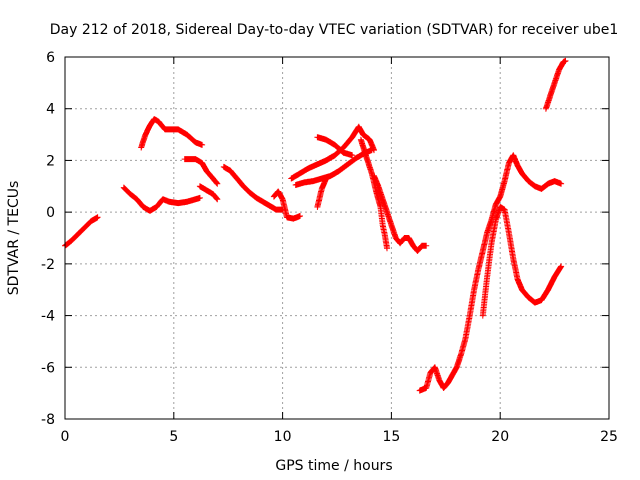  What do you see at coordinates (48, 317) in the screenshot?
I see `y-tick-label: -4` at bounding box center [48, 317].